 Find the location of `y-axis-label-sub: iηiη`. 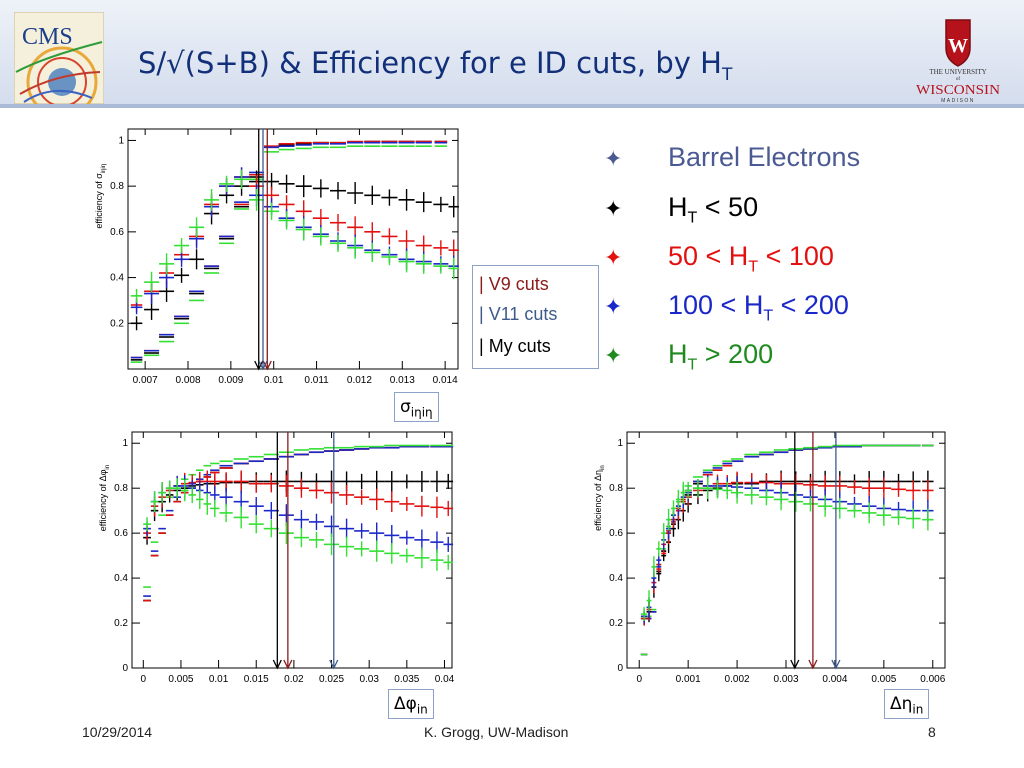

y-axis-label-sub: iηiη is located at coordinates (104, 168).